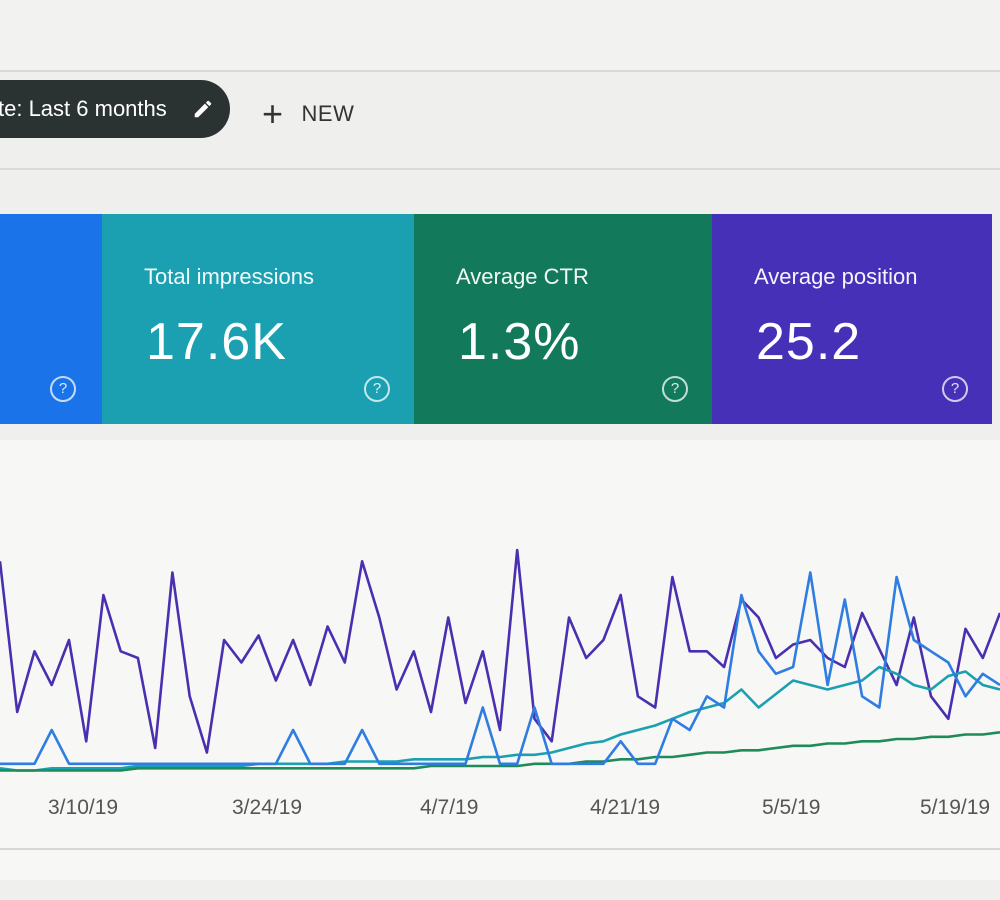 This screenshot has width=1000, height=900. What do you see at coordinates (83, 108) in the screenshot?
I see `date-range-label: te: Last 6 months` at bounding box center [83, 108].